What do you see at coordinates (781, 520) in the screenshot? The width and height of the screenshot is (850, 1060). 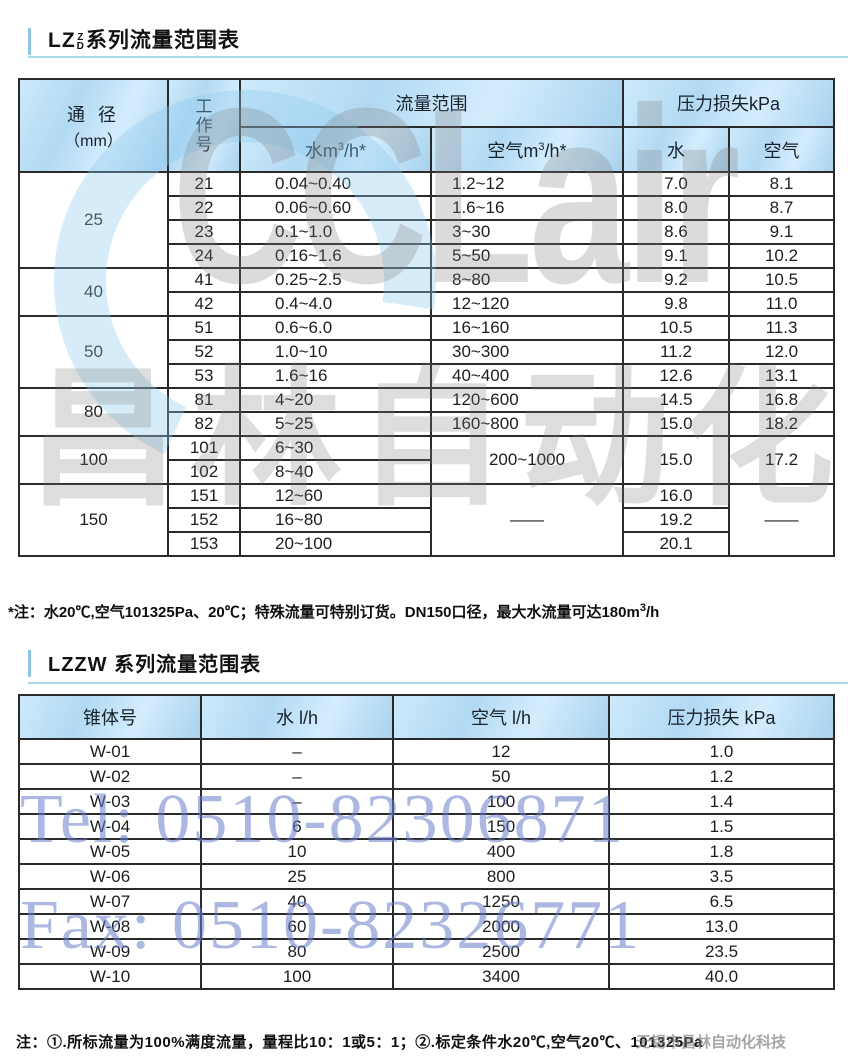 I see `table-cell: ——` at bounding box center [781, 520].